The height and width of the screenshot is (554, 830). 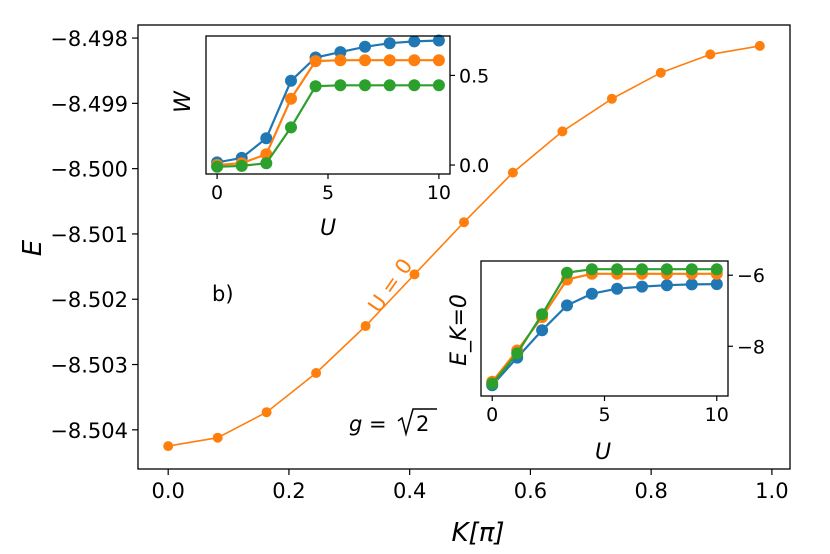 I want to click on coupling-value: 2, so click(x=422, y=424).